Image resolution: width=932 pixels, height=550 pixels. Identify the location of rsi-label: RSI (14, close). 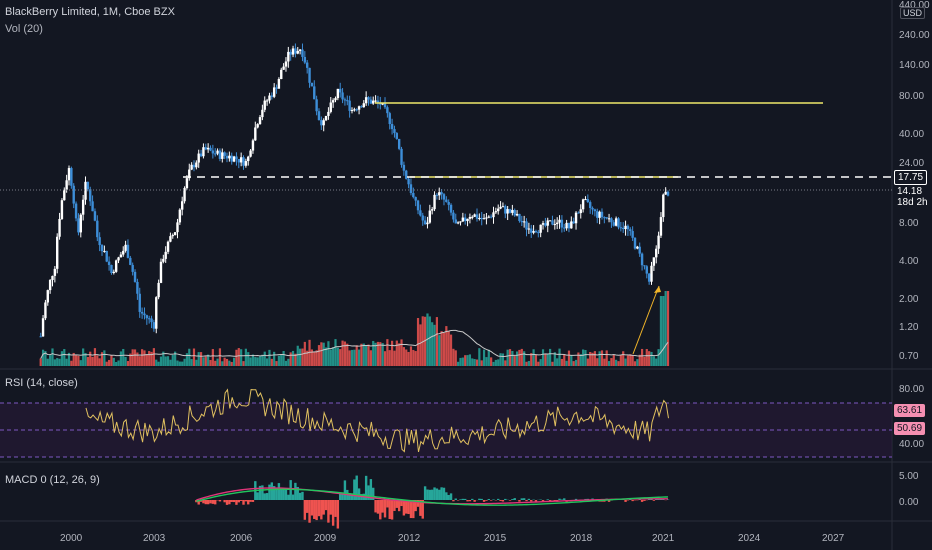
(41, 383).